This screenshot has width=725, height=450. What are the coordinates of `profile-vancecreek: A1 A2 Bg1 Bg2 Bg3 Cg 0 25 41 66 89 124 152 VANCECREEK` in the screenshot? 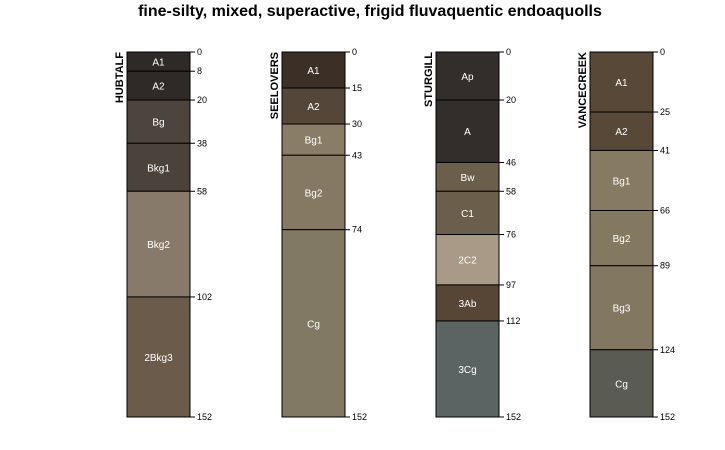 It's located at (626, 234).